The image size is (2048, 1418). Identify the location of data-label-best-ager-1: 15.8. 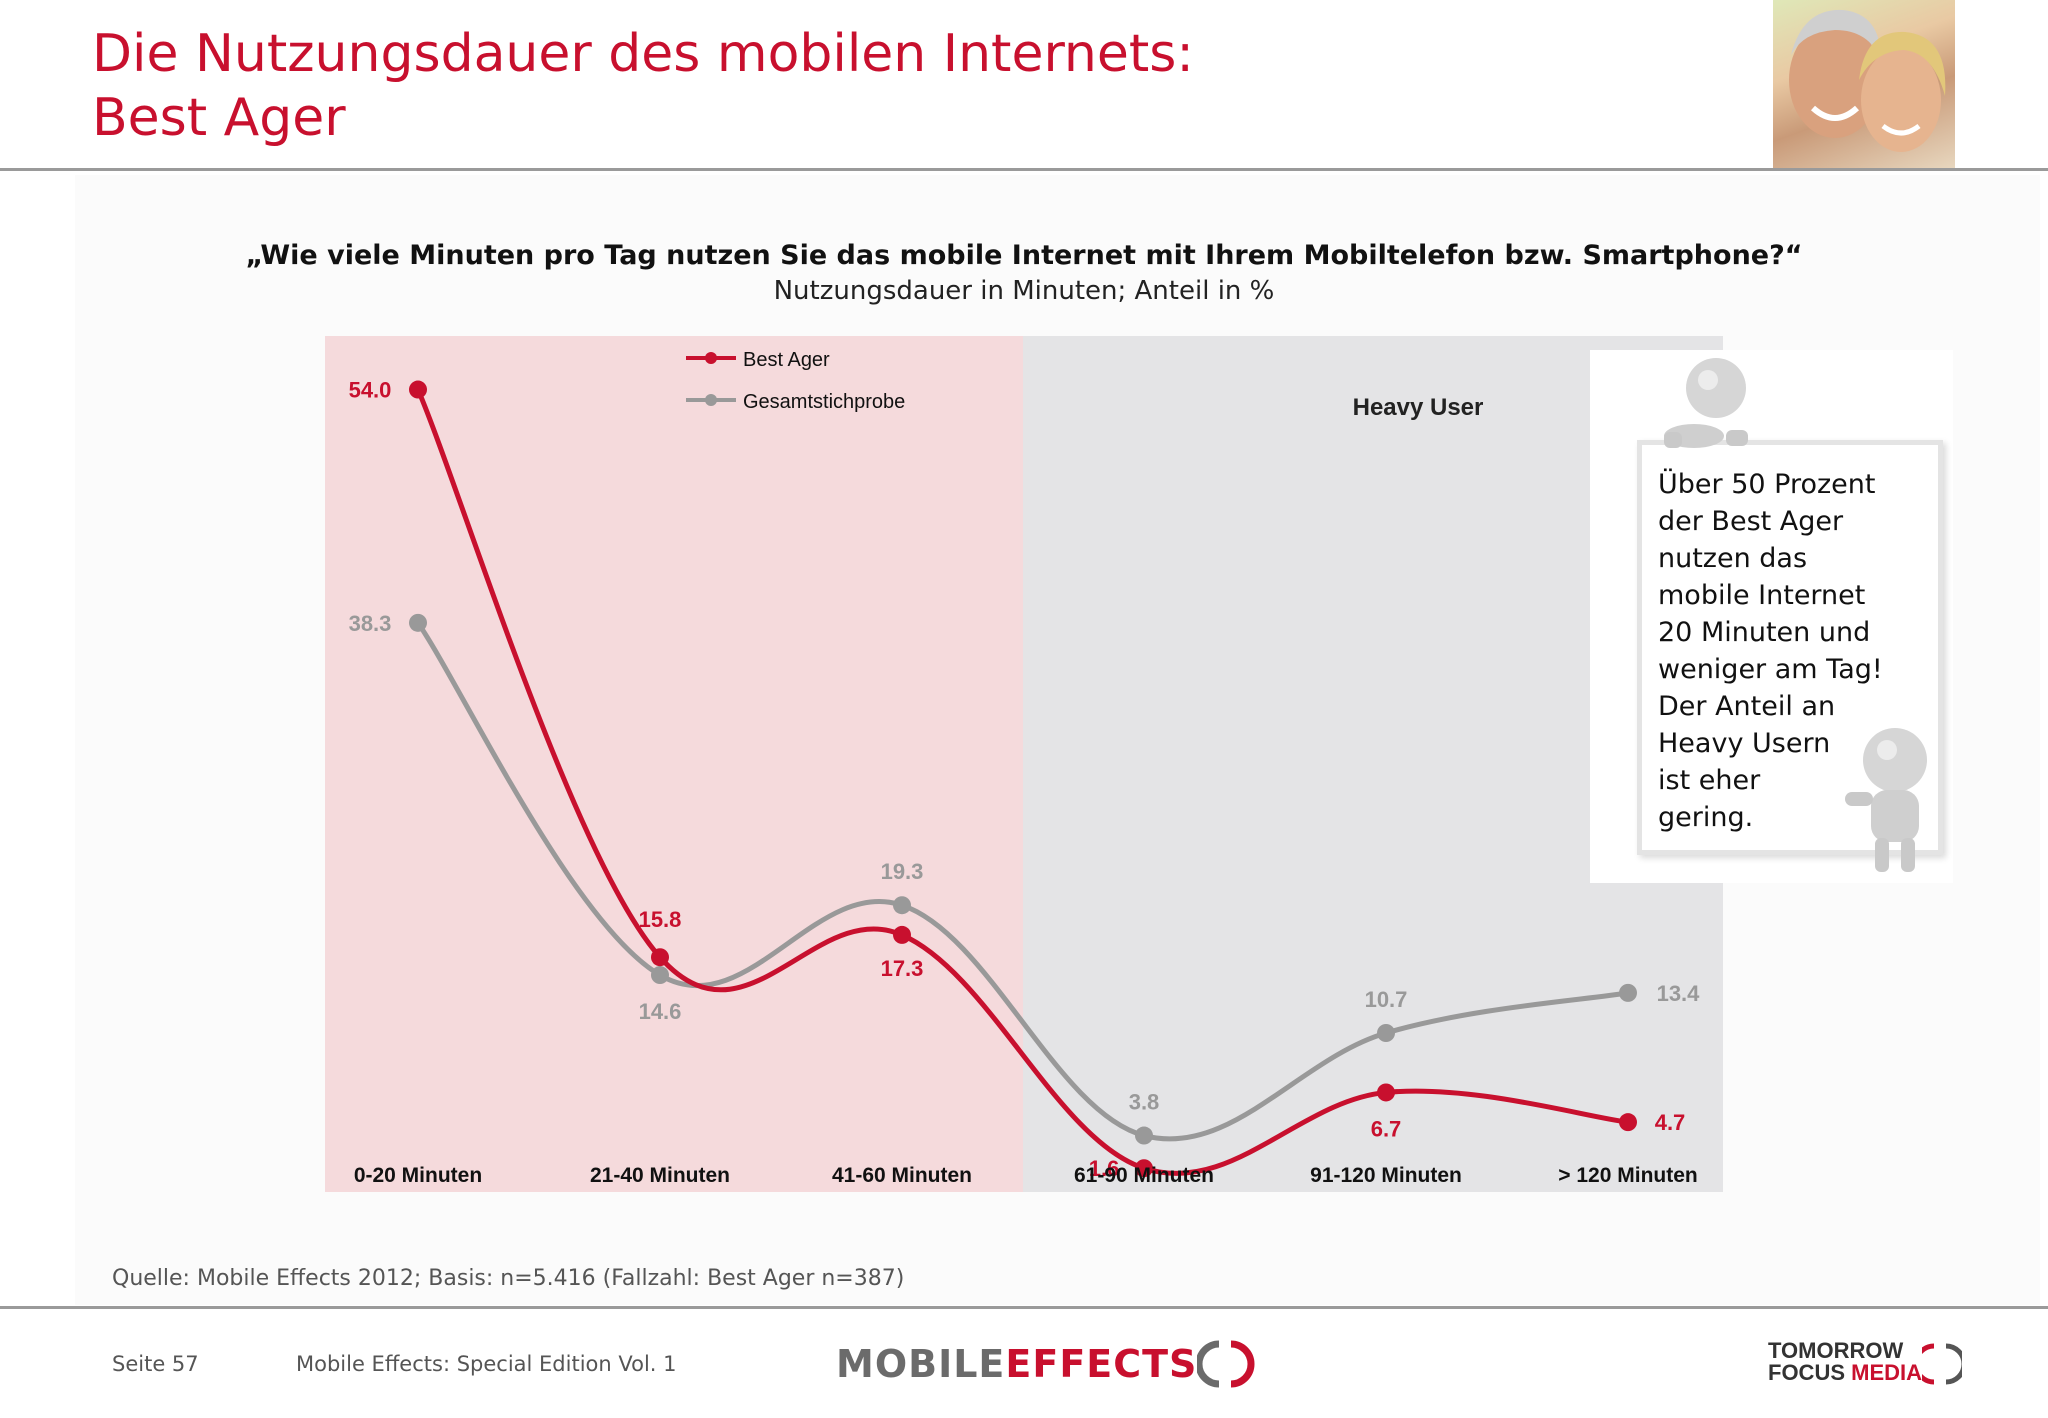
(660, 919).